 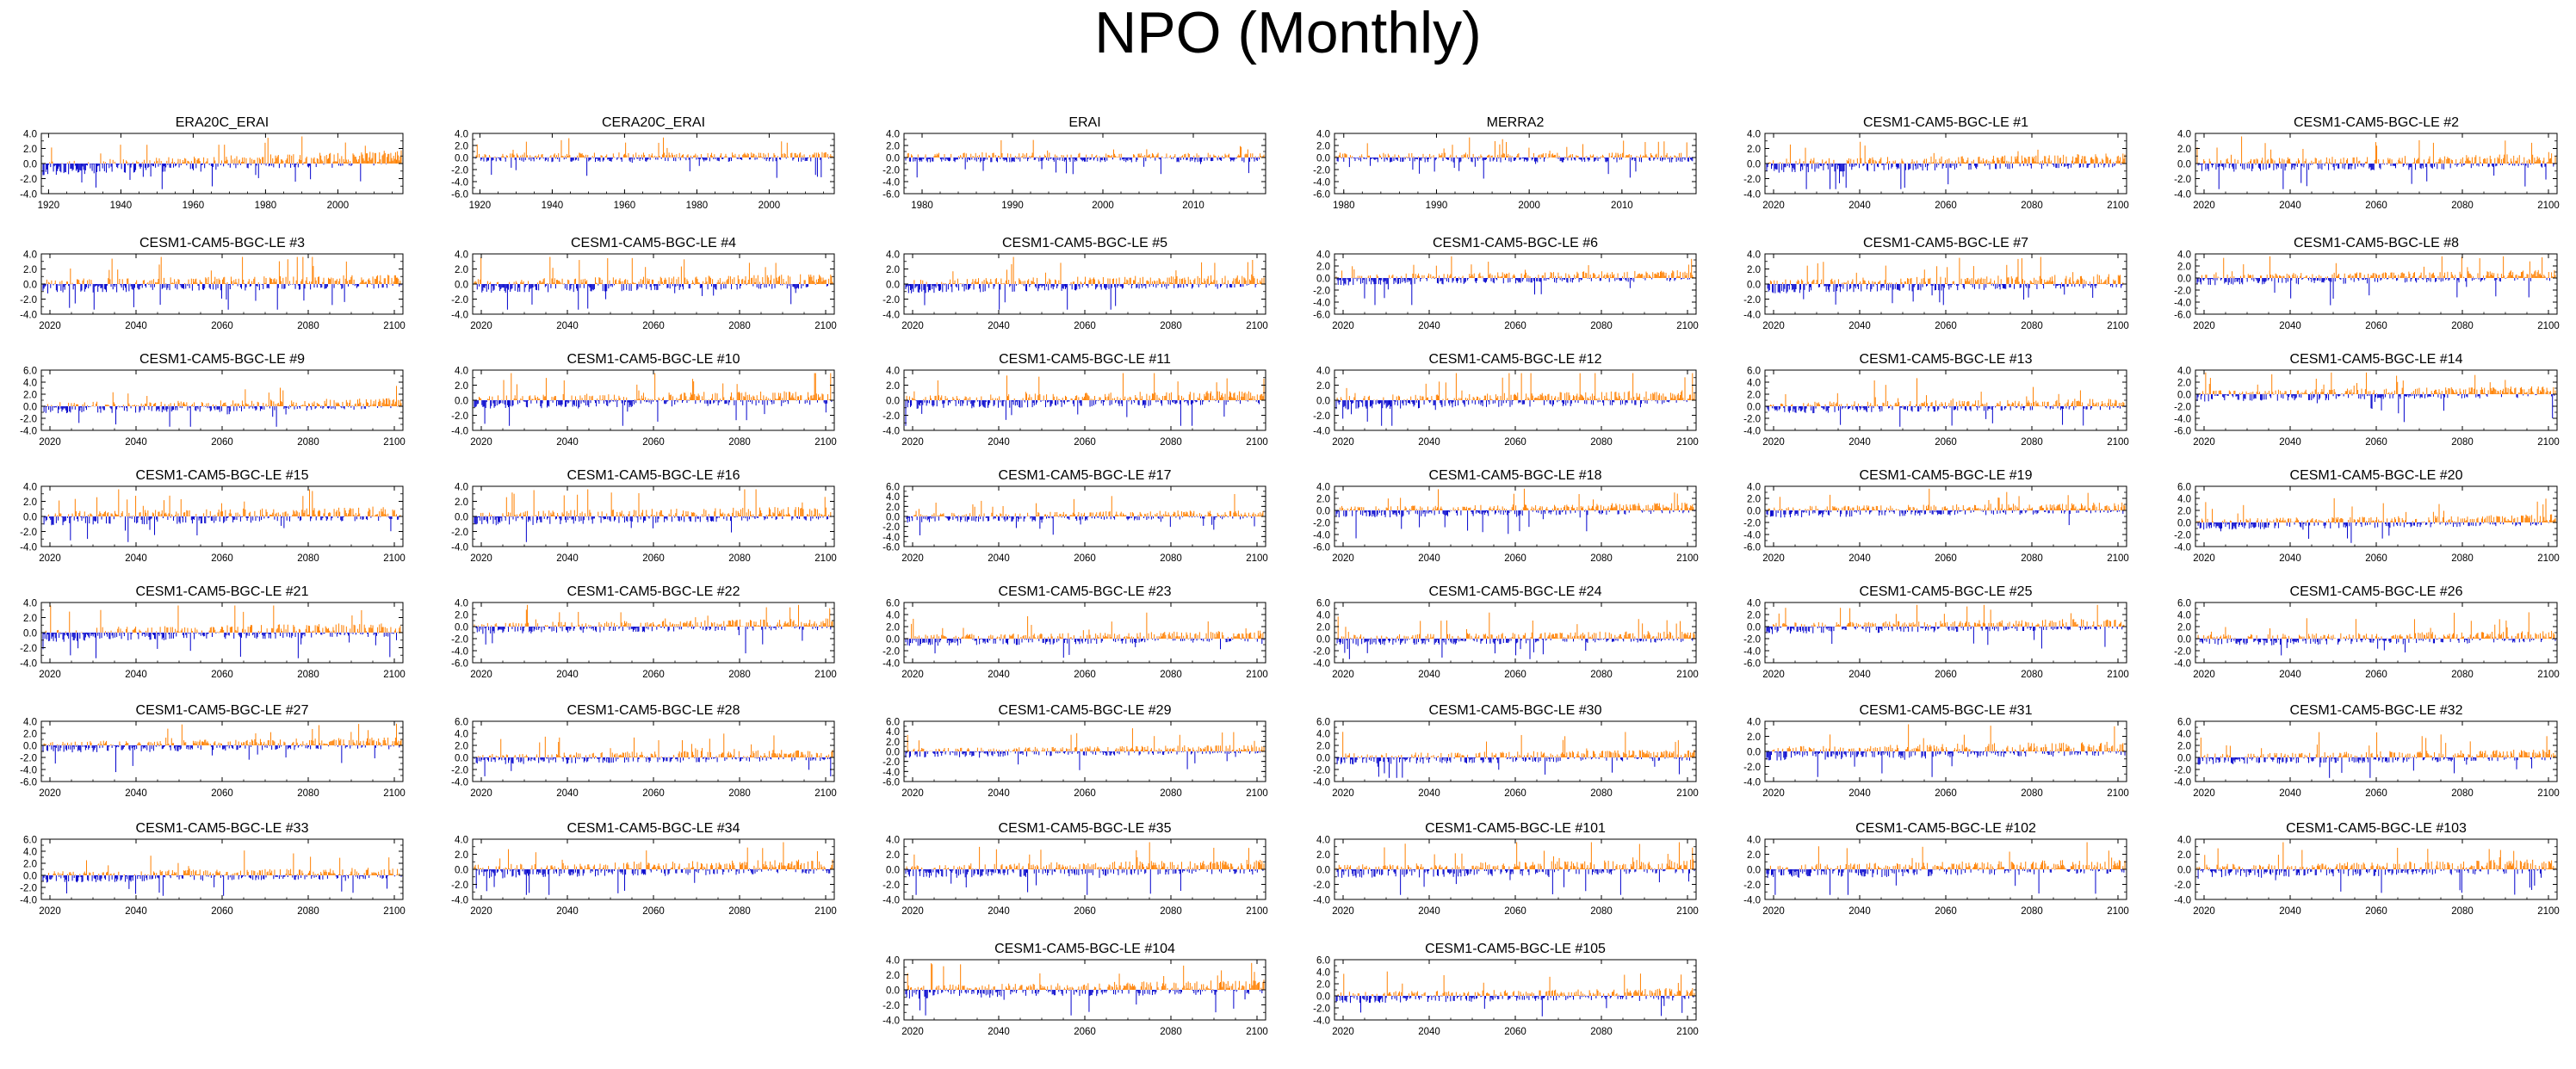 I want to click on panel-title: CESM1-CAM5-BGC-LE #1, so click(x=1945, y=122).